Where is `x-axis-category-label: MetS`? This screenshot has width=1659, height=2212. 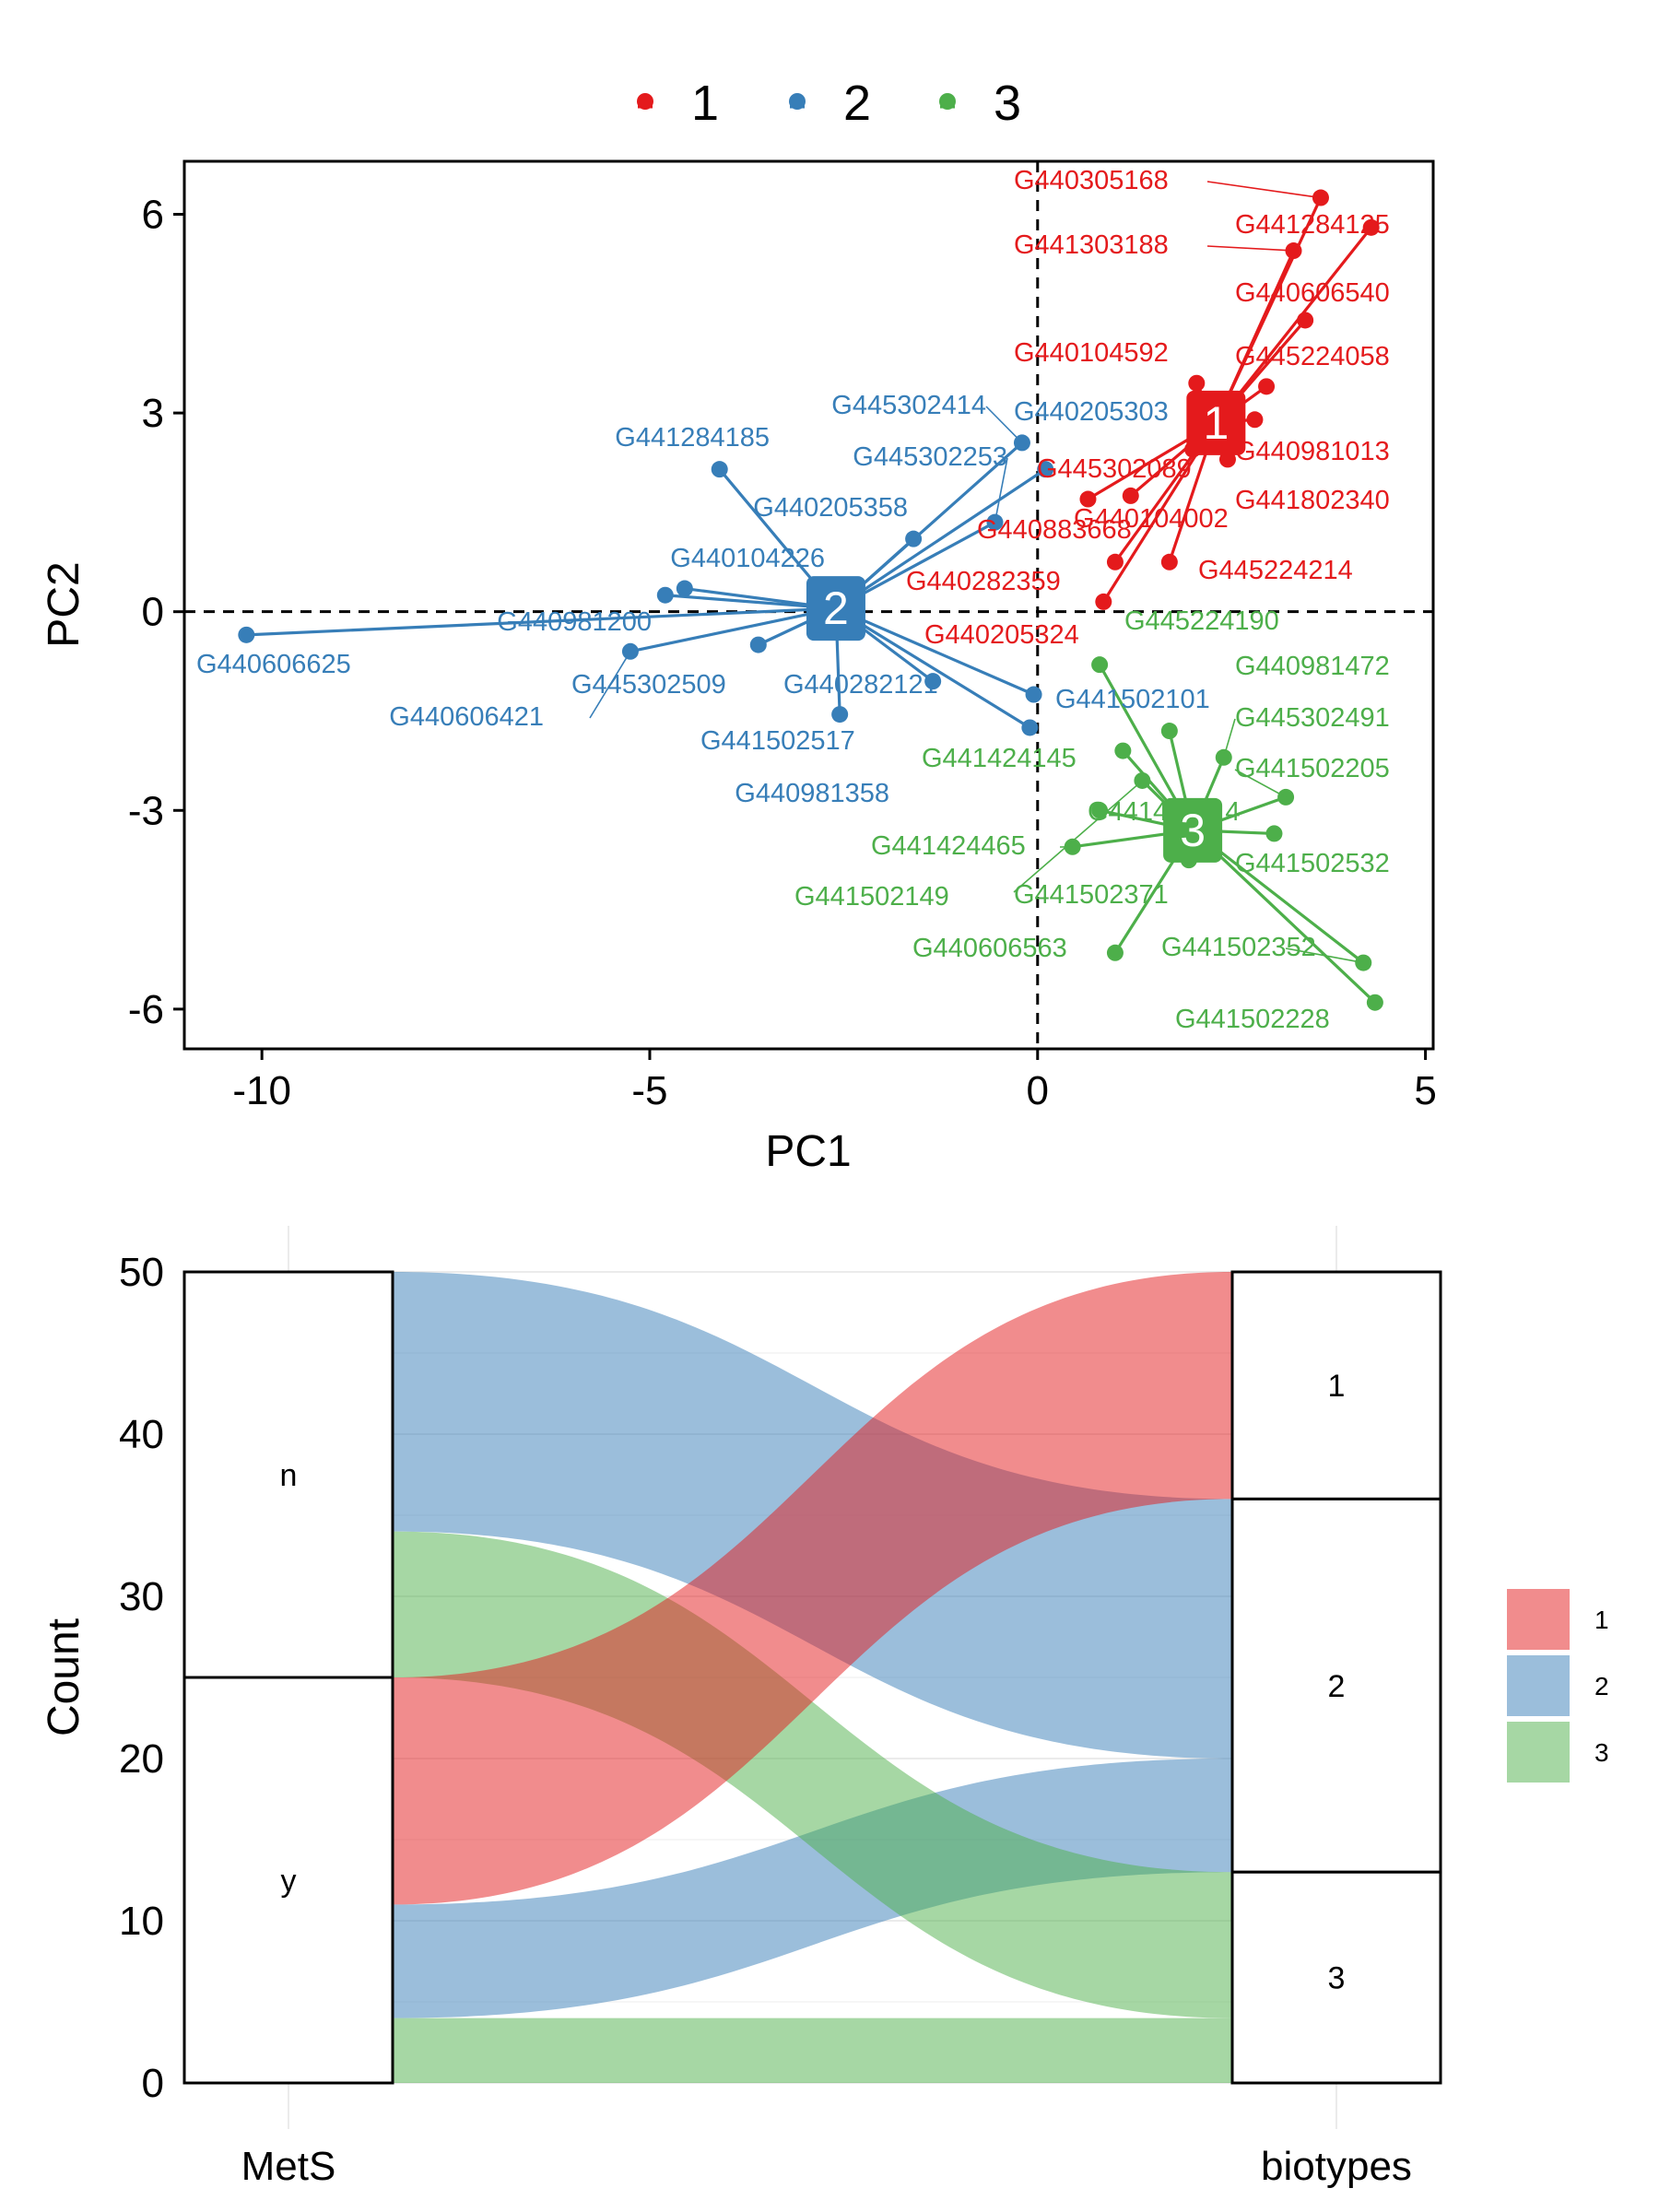 x-axis-category-label: MetS is located at coordinates (288, 2166).